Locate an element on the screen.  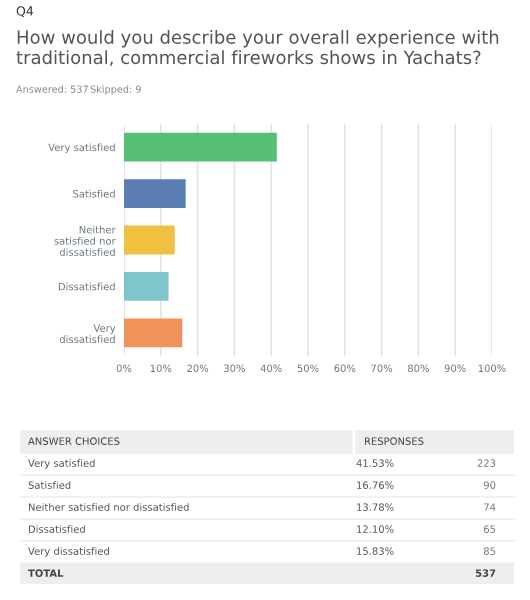
chart-title: How would you describe your overall experience with traditional, commercial fireworks shows in Yachats? is located at coordinates (257, 48).